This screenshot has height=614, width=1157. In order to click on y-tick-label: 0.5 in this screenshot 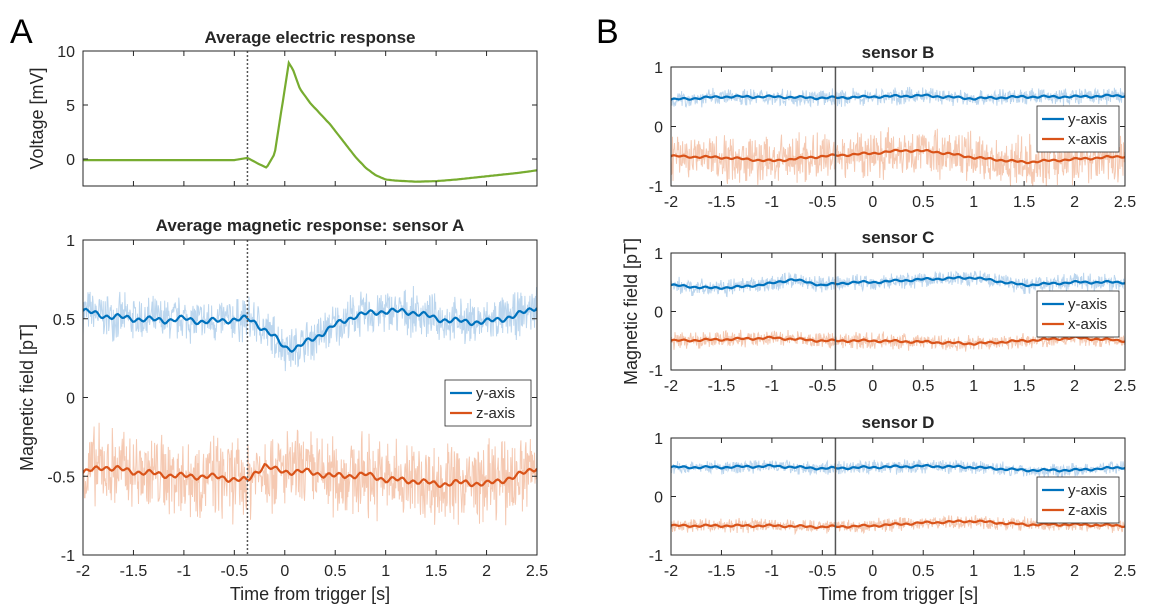, I will do `click(64, 320)`.